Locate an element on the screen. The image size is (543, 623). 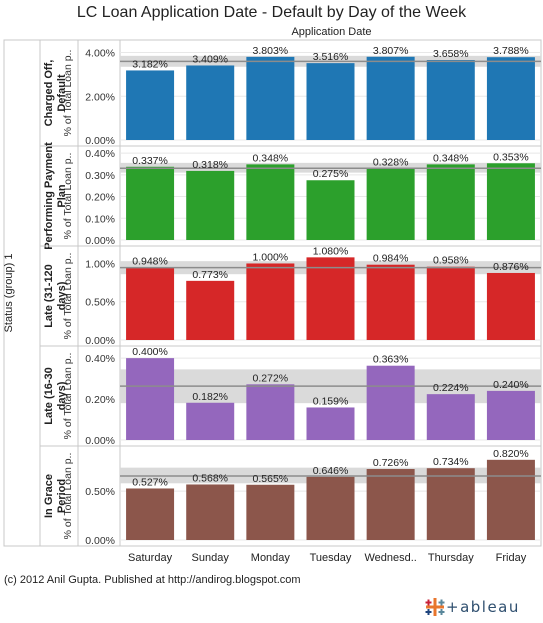
data-label: 0.984% is located at coordinates (391, 259).